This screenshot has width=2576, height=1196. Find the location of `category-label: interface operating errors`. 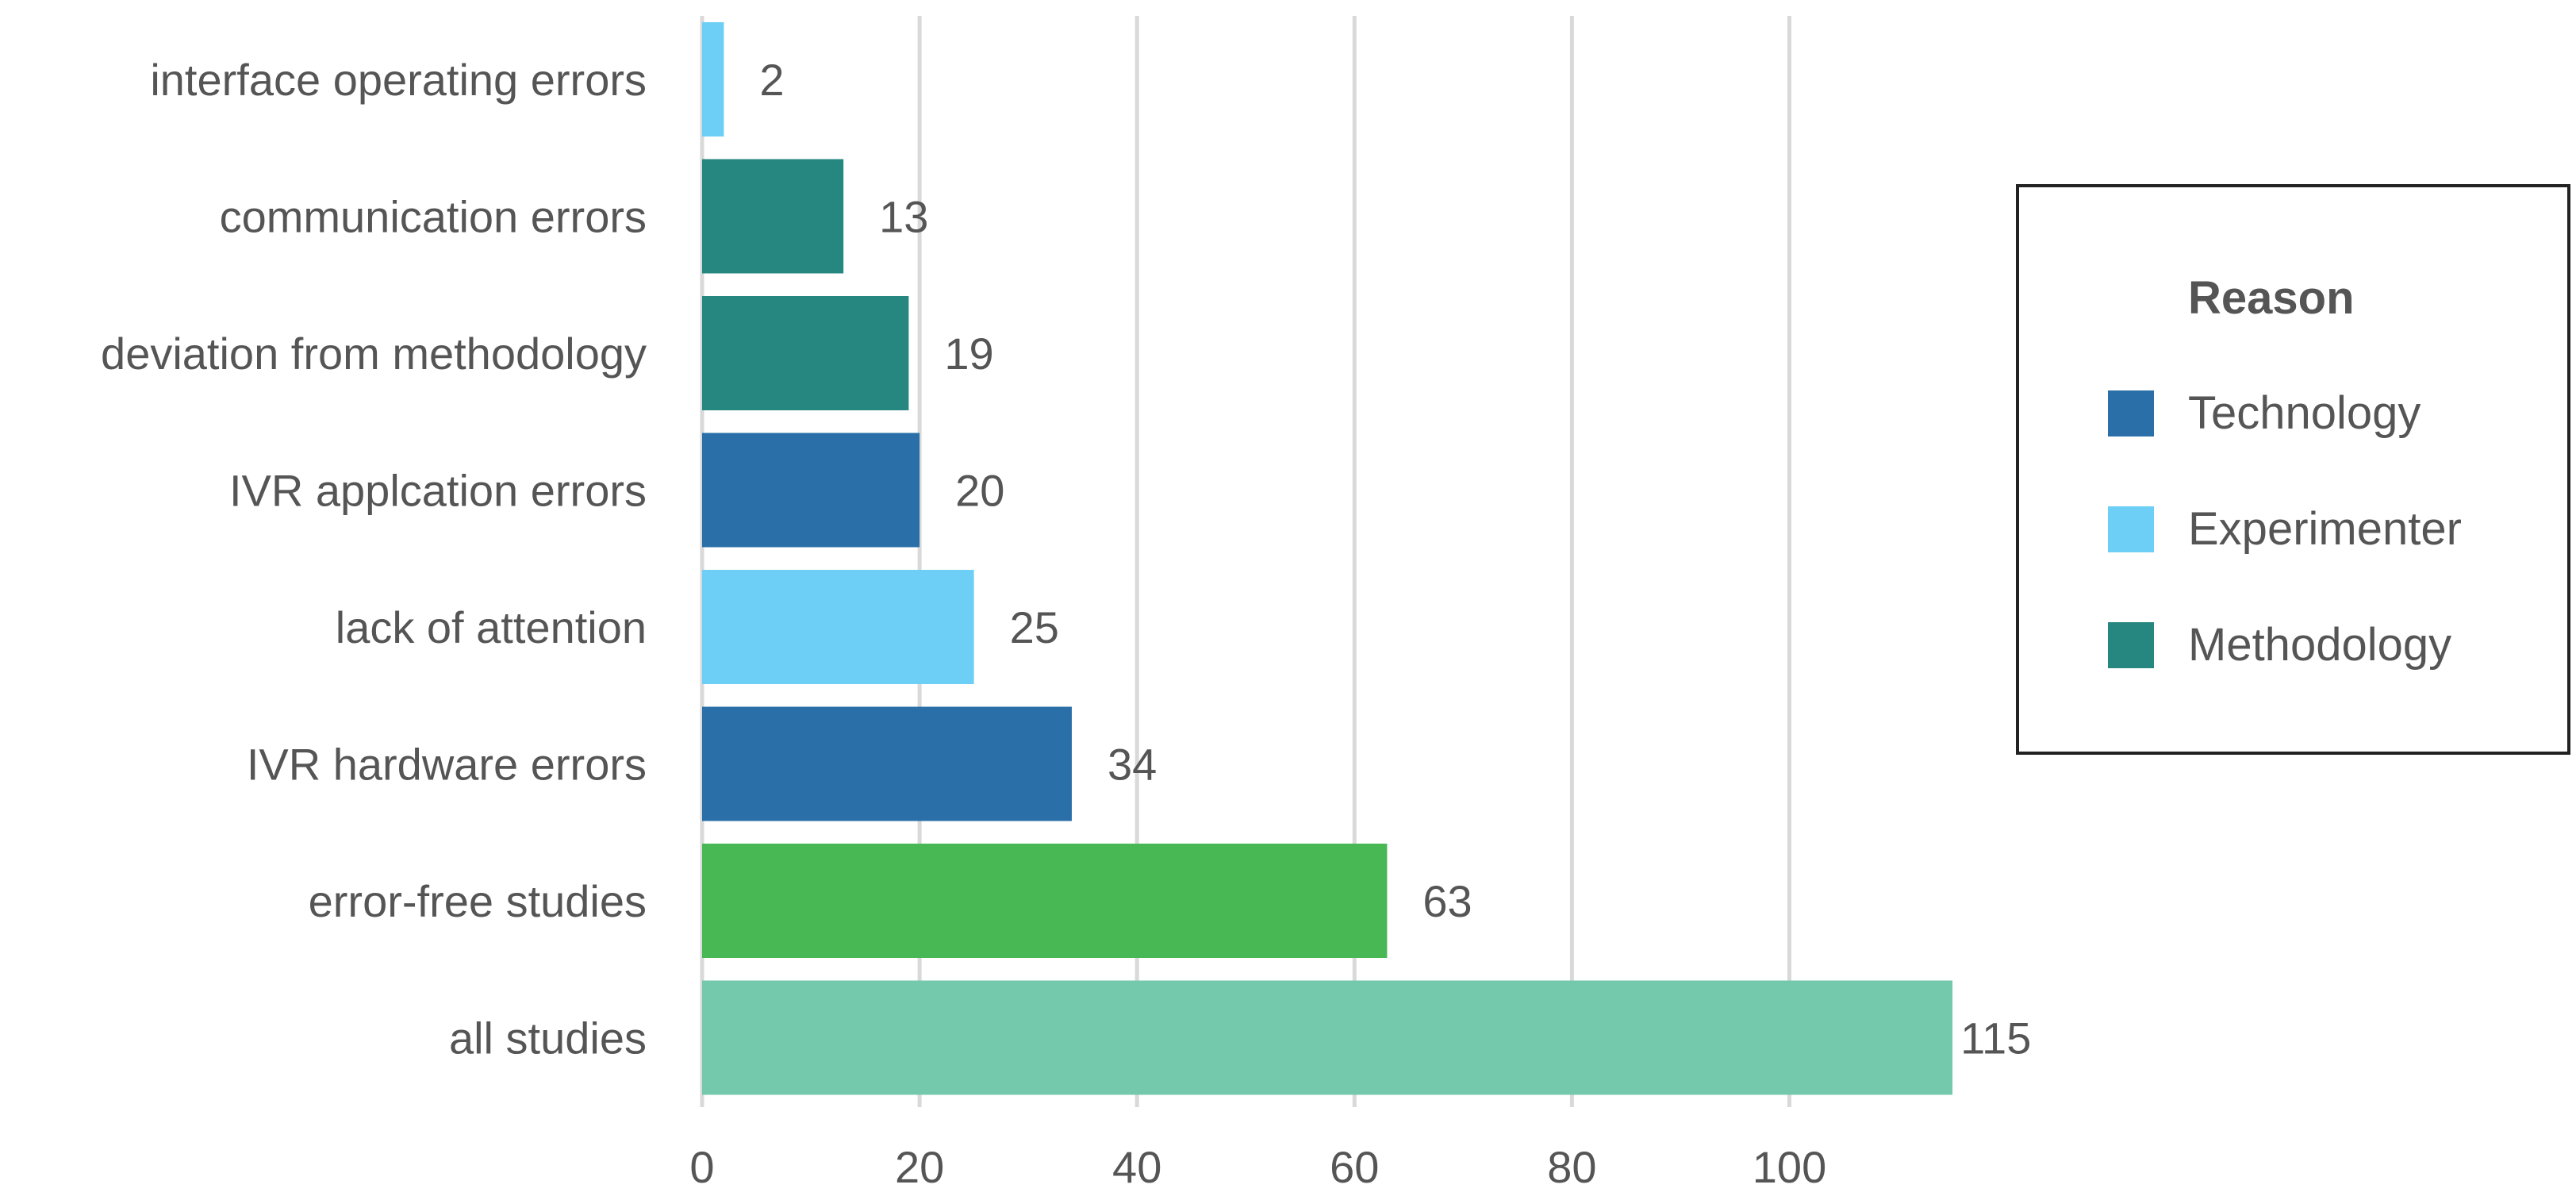

category-label: interface operating errors is located at coordinates (398, 80).